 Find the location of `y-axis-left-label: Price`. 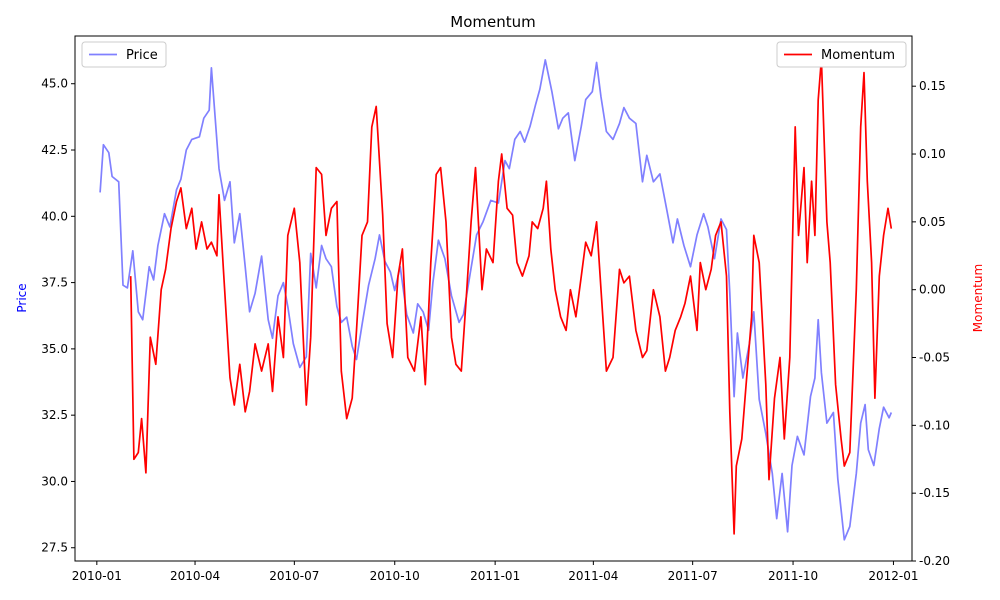

y-axis-left-label: Price is located at coordinates (22, 297).